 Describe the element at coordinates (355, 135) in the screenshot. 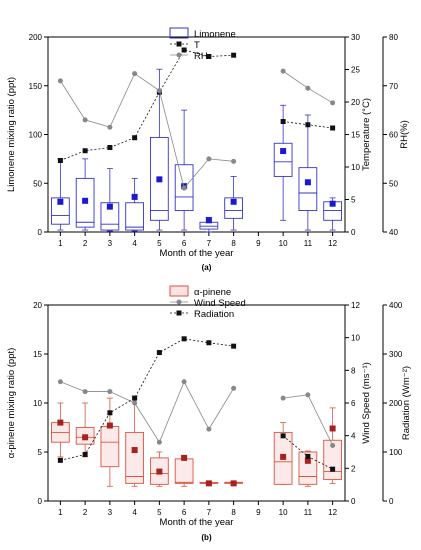

I see `y2-tick-label: 15` at that location.